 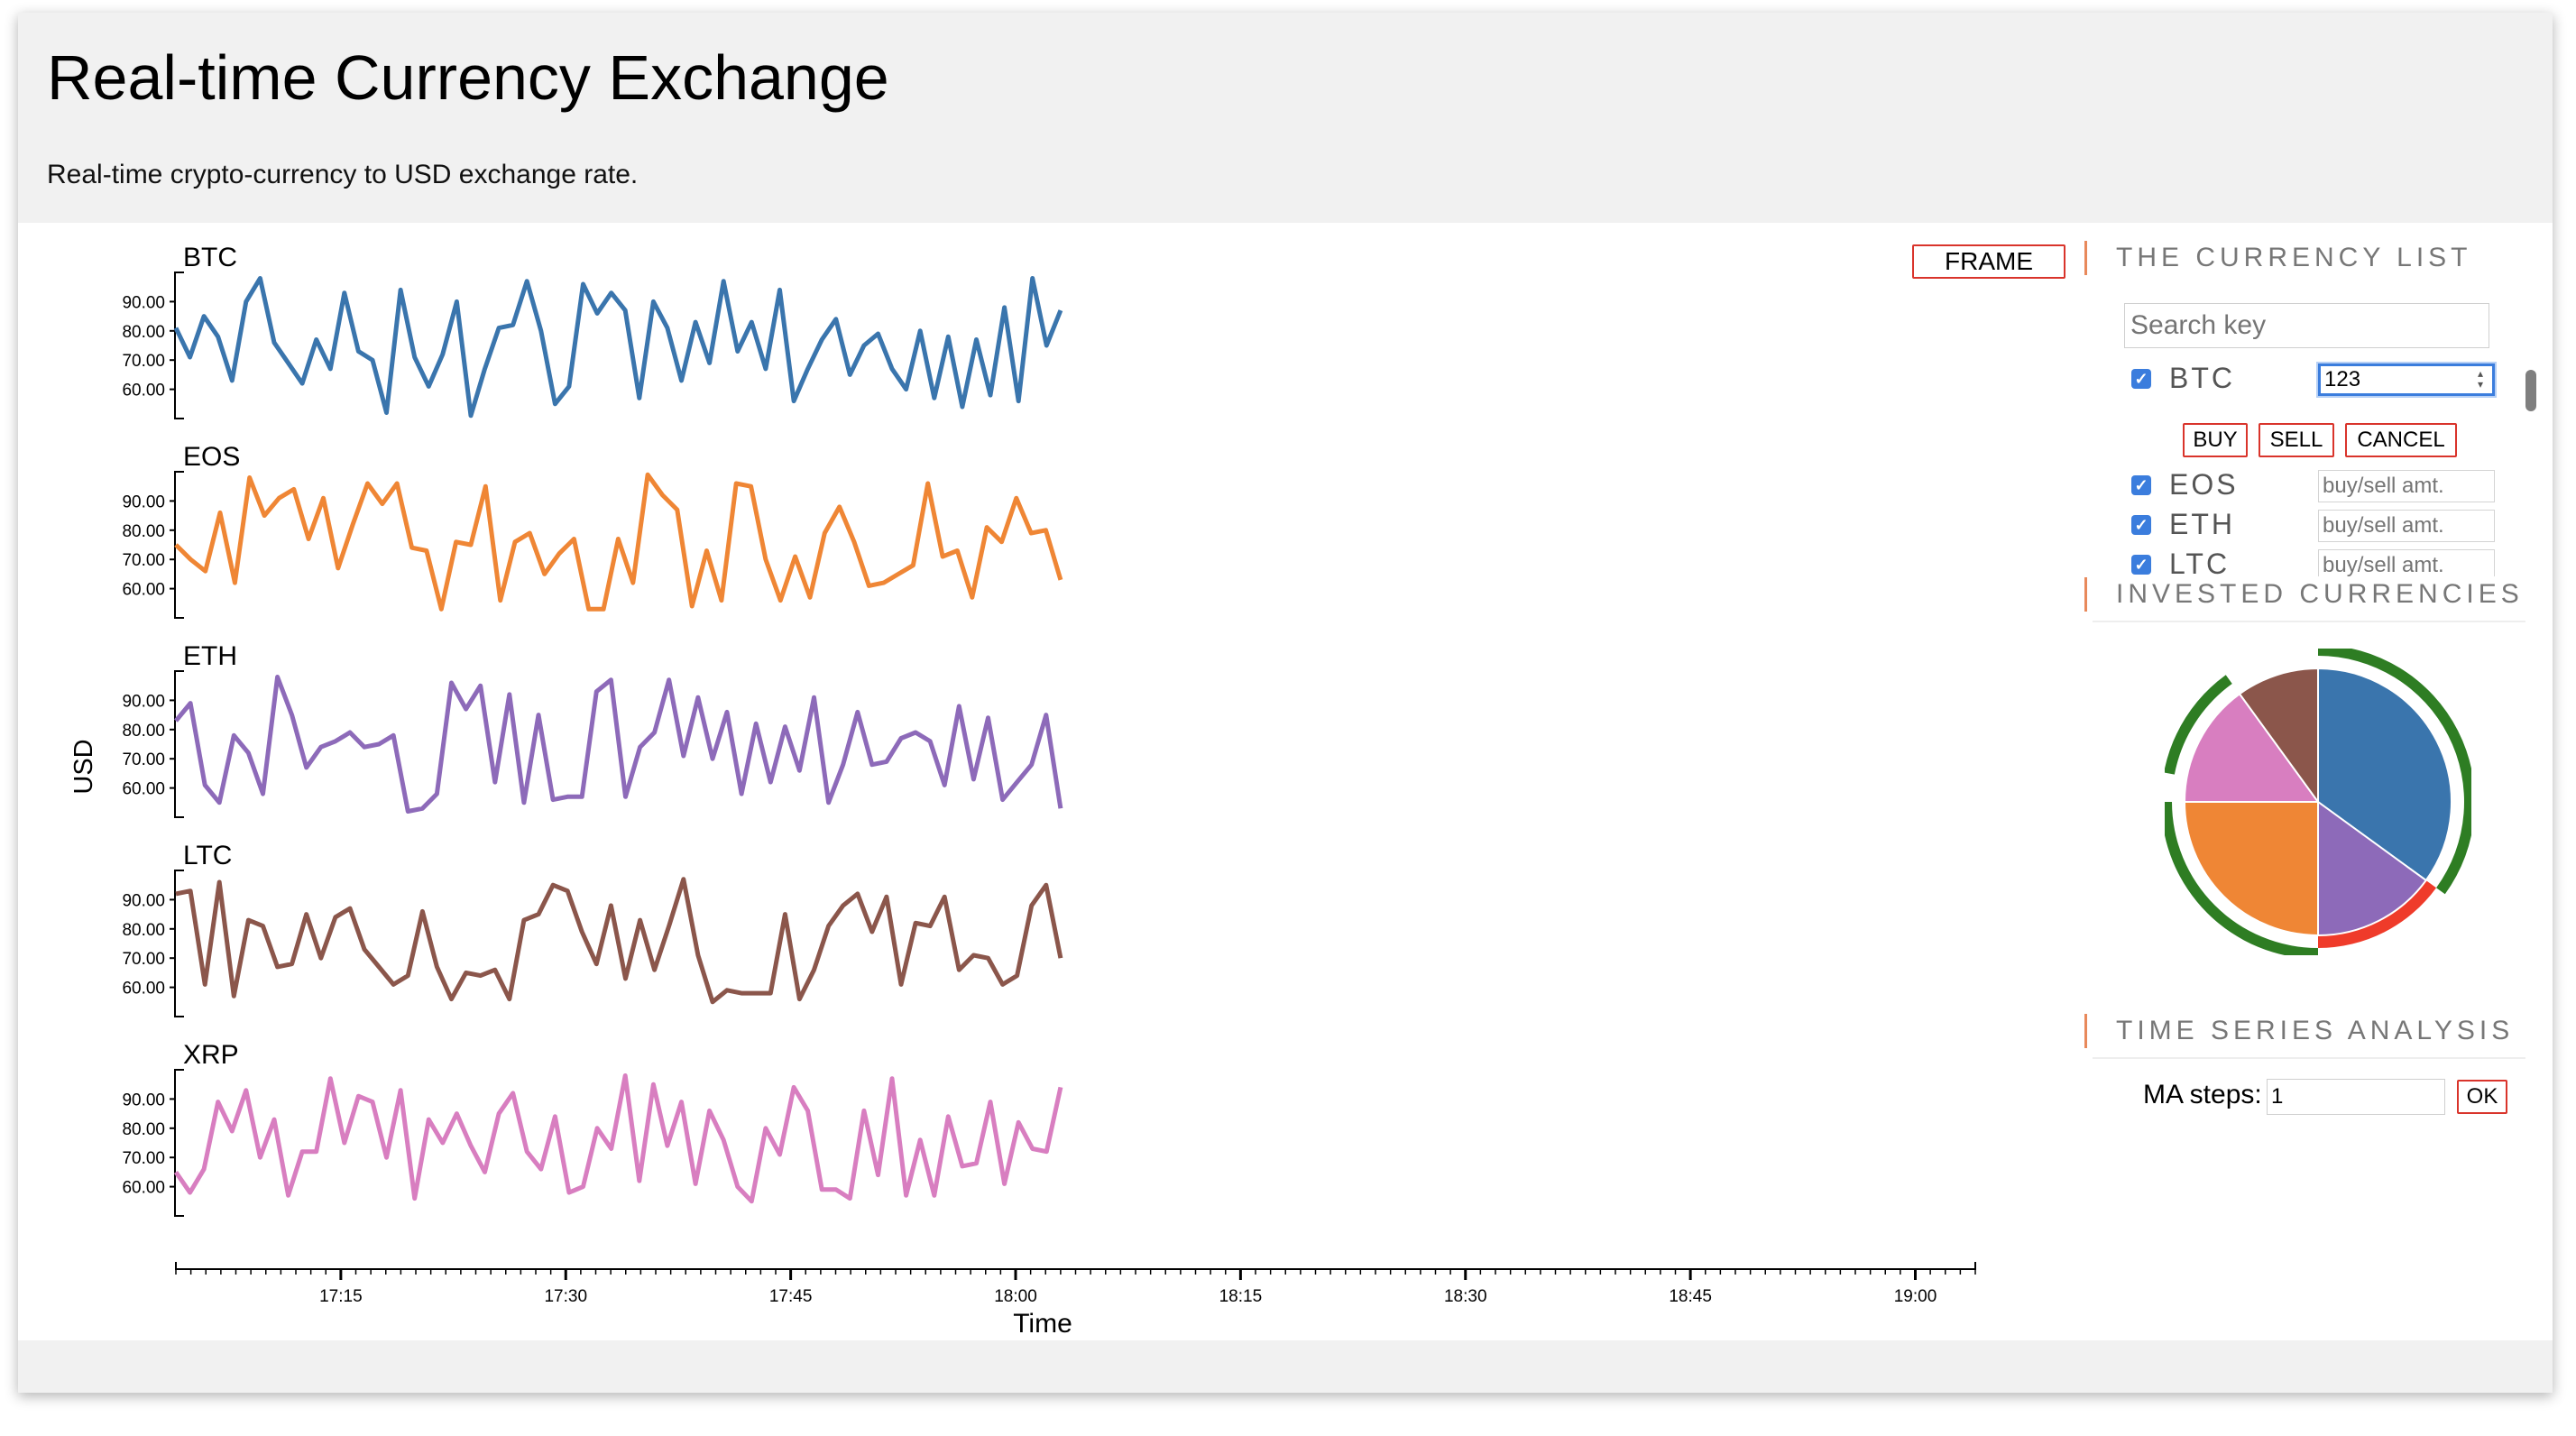 I want to click on pie-slice-ltc, so click(x=2278, y=736).